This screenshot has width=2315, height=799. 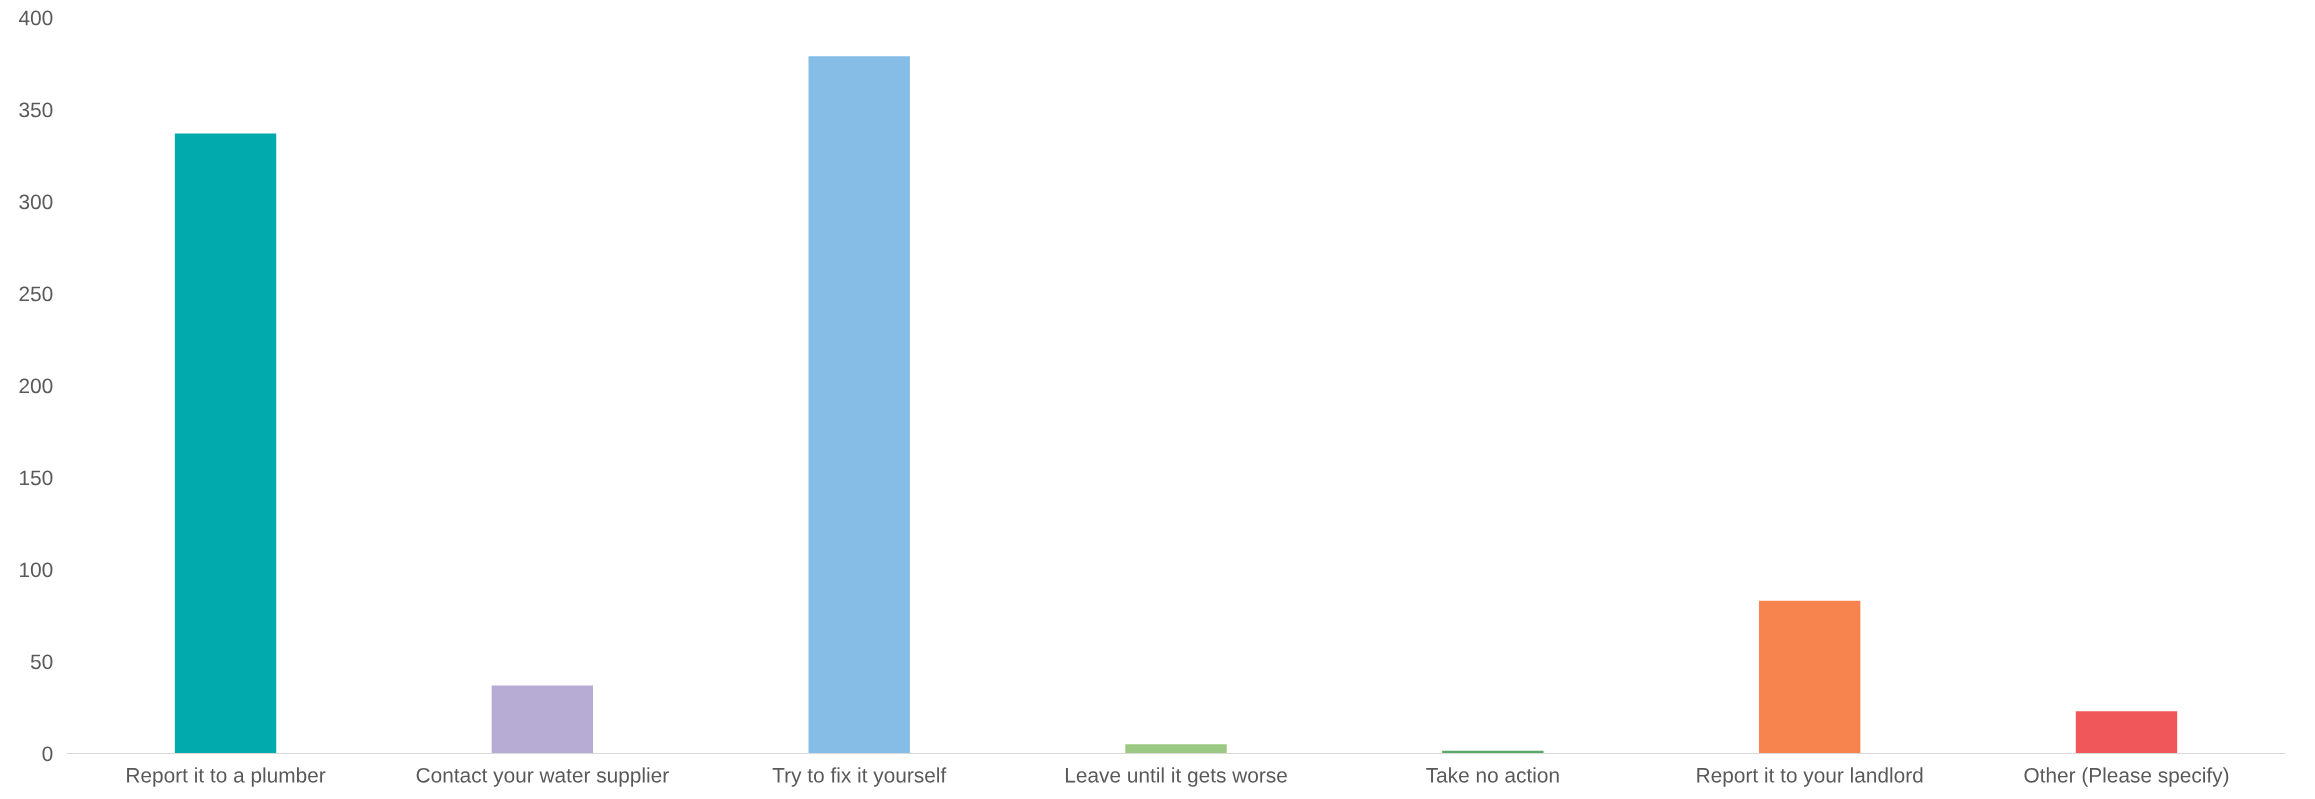 What do you see at coordinates (47, 754) in the screenshot?
I see `y-tick-label: 0` at bounding box center [47, 754].